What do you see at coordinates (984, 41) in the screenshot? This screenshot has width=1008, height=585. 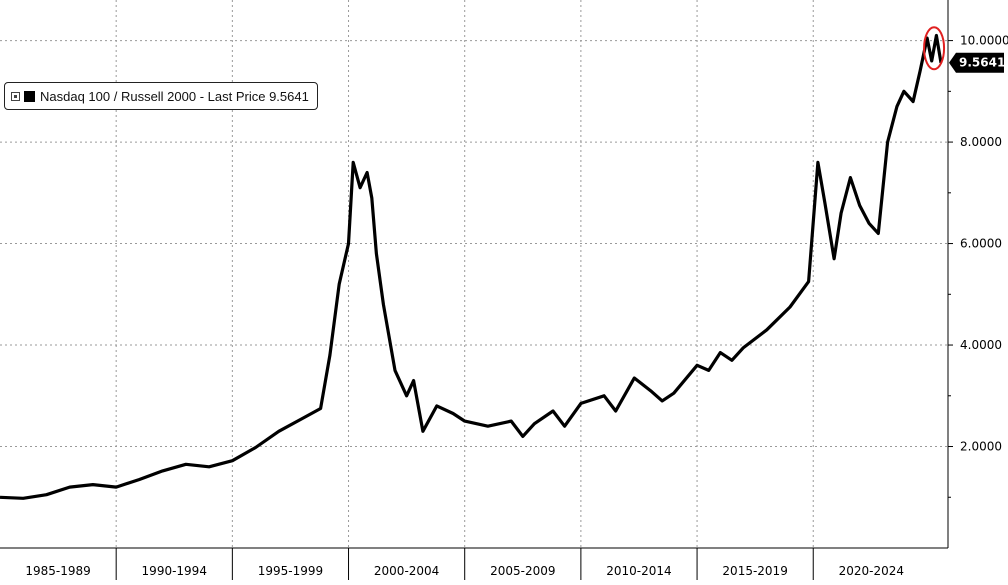 I see `y-tick-label: 10.0000` at bounding box center [984, 41].